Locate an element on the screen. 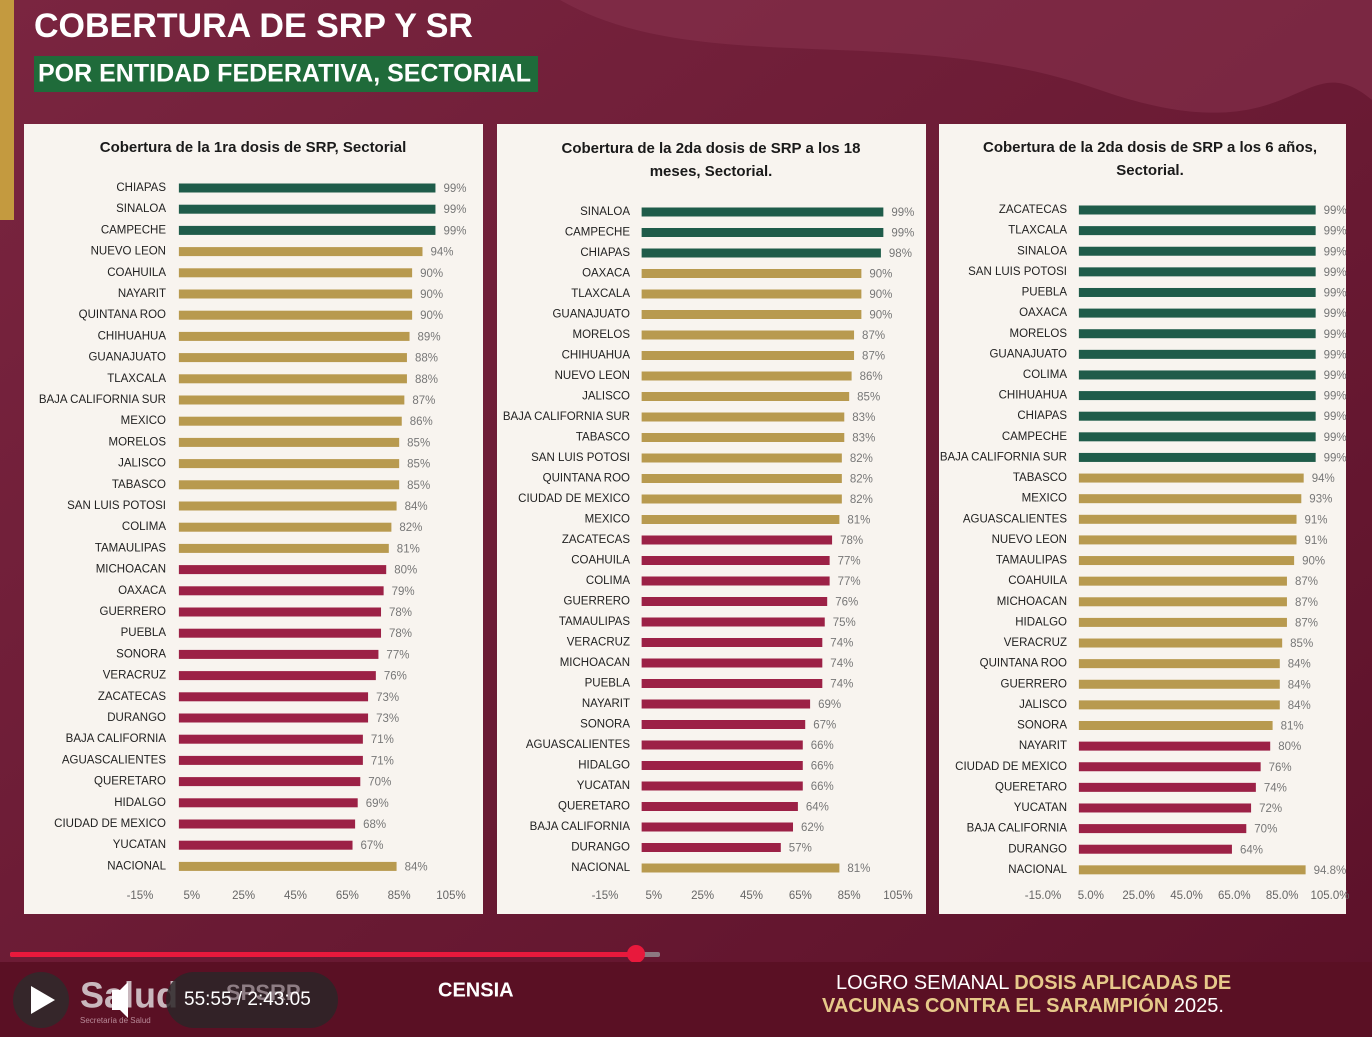 Image resolution: width=1372 pixels, height=1037 pixels. time-display: 55:55 / 2:43:05 is located at coordinates (247, 999).